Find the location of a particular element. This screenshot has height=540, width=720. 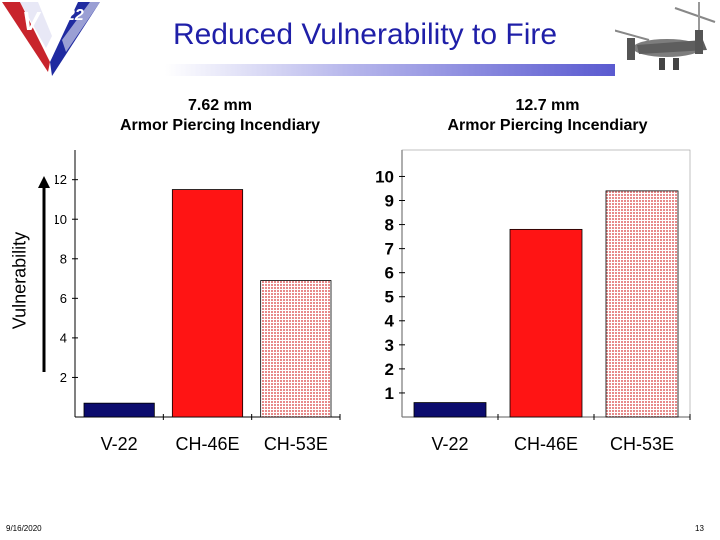

chart1-title-line1: 7.62 mm is located at coordinates (220, 105).